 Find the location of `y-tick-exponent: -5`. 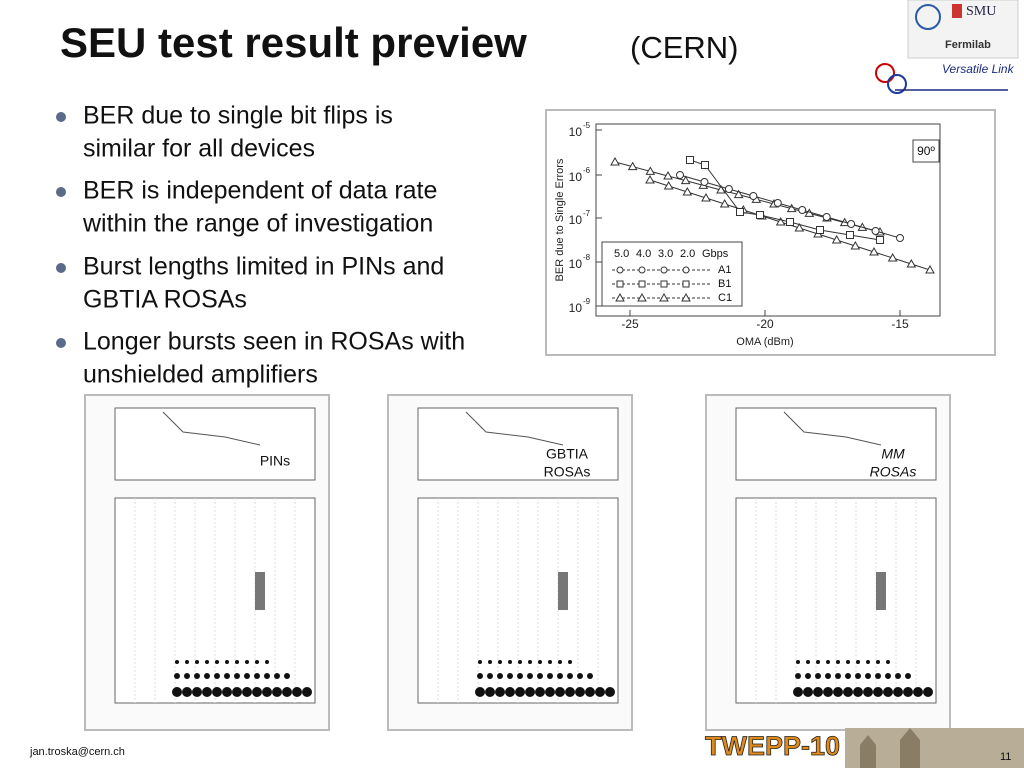

y-tick-exponent: -5 is located at coordinates (587, 125).